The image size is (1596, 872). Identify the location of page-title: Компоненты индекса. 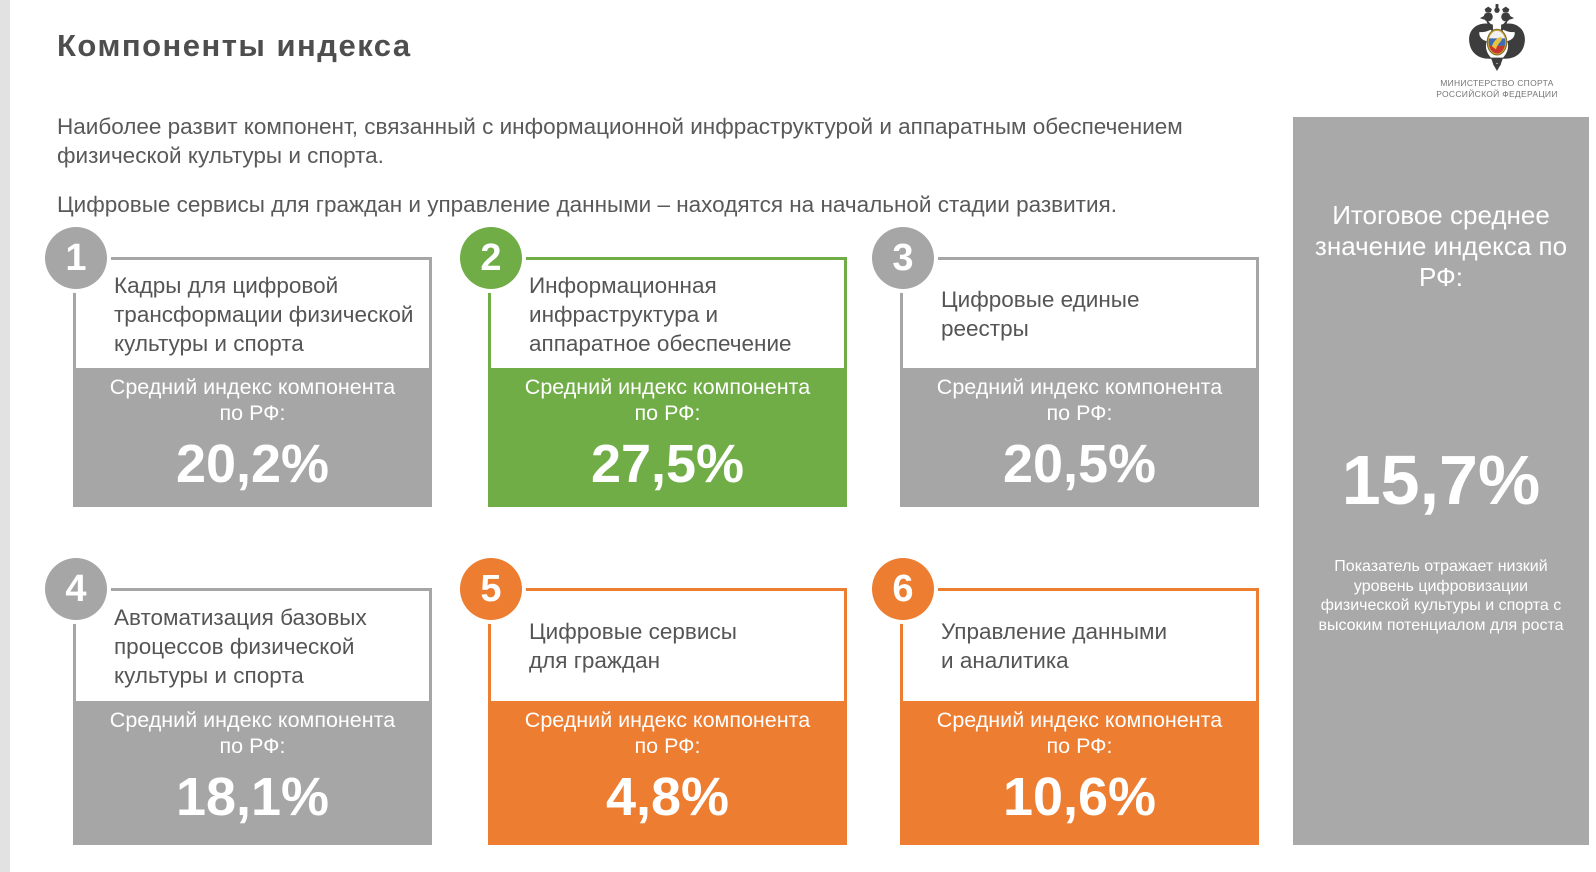
(234, 45).